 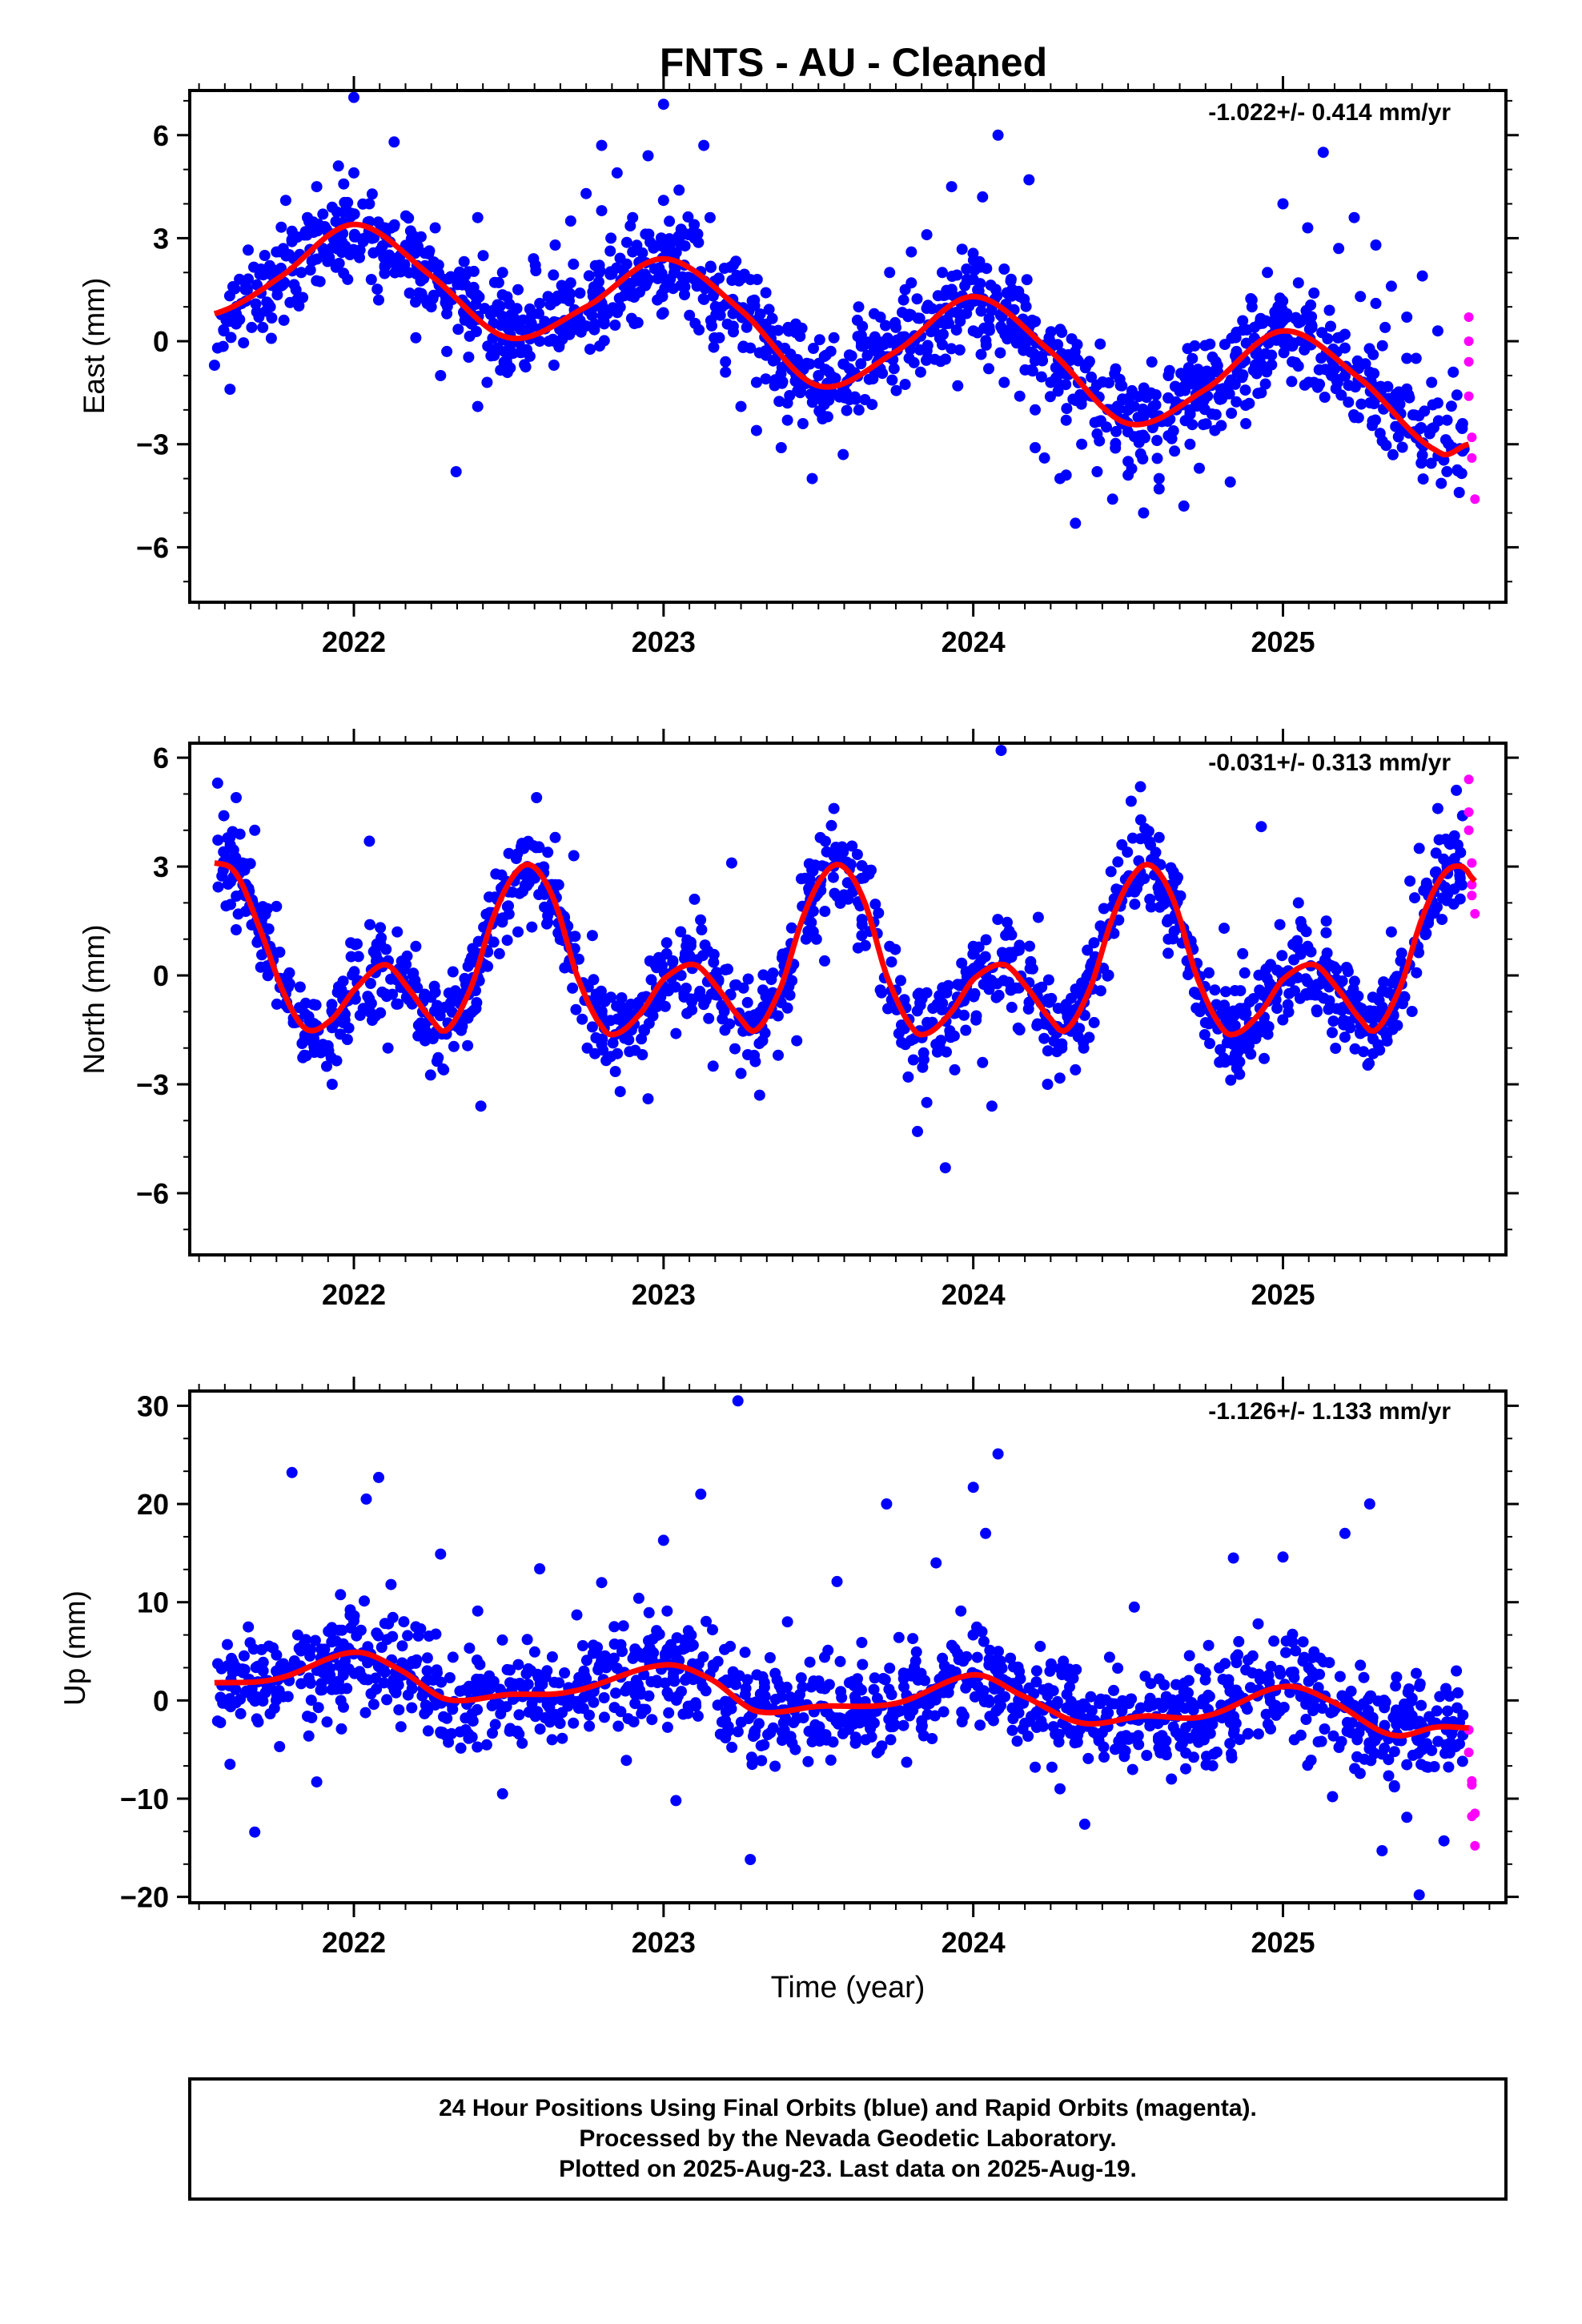 What do you see at coordinates (1283, 1942) in the screenshot?
I see `x-tick-label: 2025` at bounding box center [1283, 1942].